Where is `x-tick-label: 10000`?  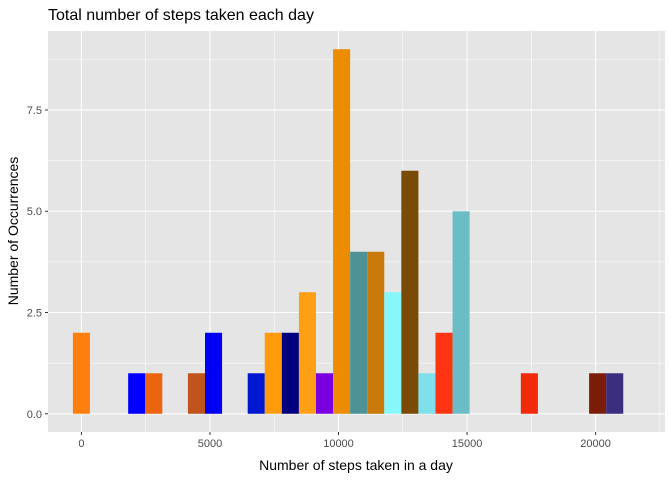
x-tick-label: 10000 is located at coordinates (338, 444).